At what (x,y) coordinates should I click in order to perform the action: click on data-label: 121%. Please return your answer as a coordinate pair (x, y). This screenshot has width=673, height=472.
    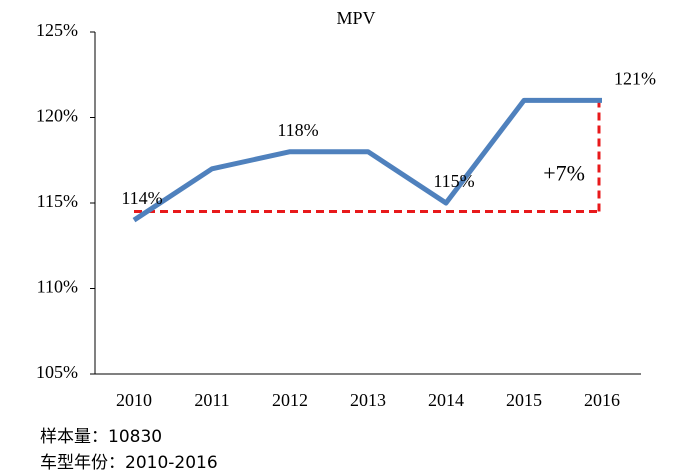
    Looking at the image, I should click on (635, 79).